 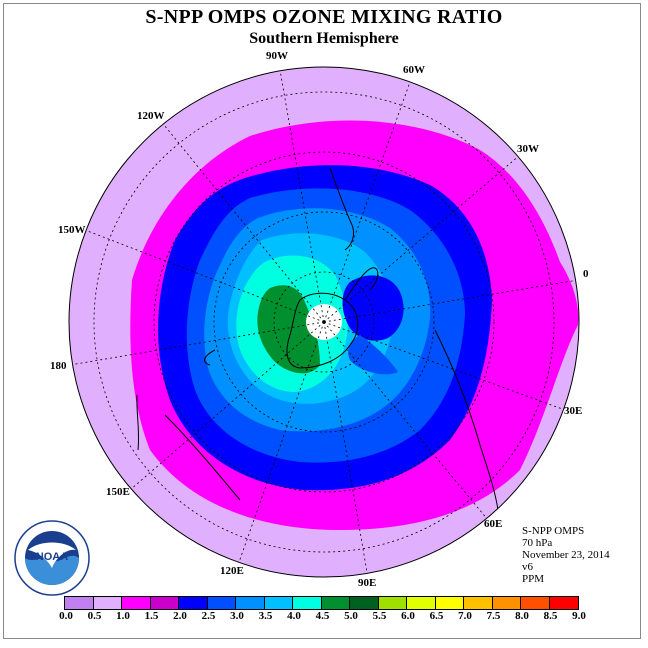 What do you see at coordinates (550, 616) in the screenshot?
I see `colorbar-tick-label: 8.5` at bounding box center [550, 616].